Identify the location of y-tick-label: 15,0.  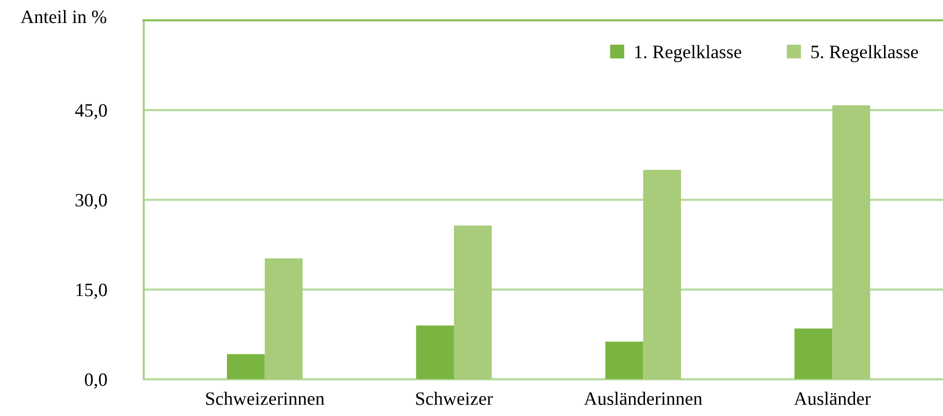
(91, 291).